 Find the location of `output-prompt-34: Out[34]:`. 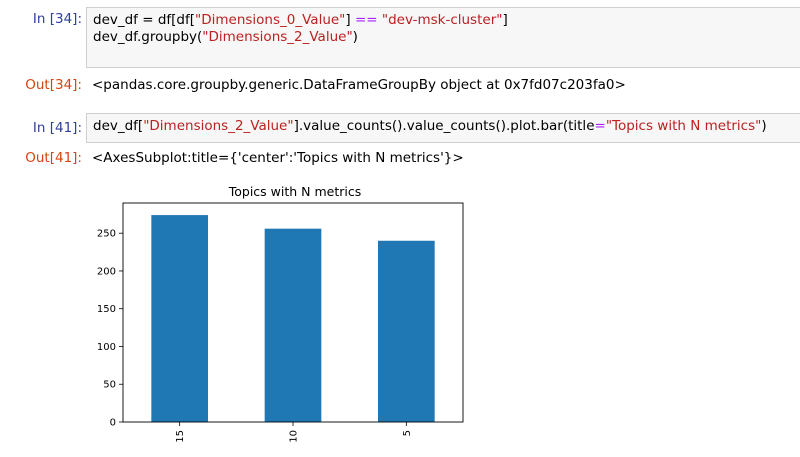

output-prompt-34: Out[34]: is located at coordinates (53, 85).